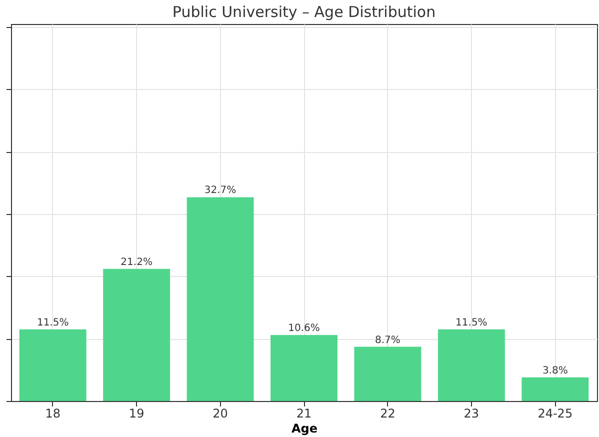 This screenshot has height=437, width=599. Describe the element at coordinates (304, 429) in the screenshot. I see `x-axis-title: Age` at that location.